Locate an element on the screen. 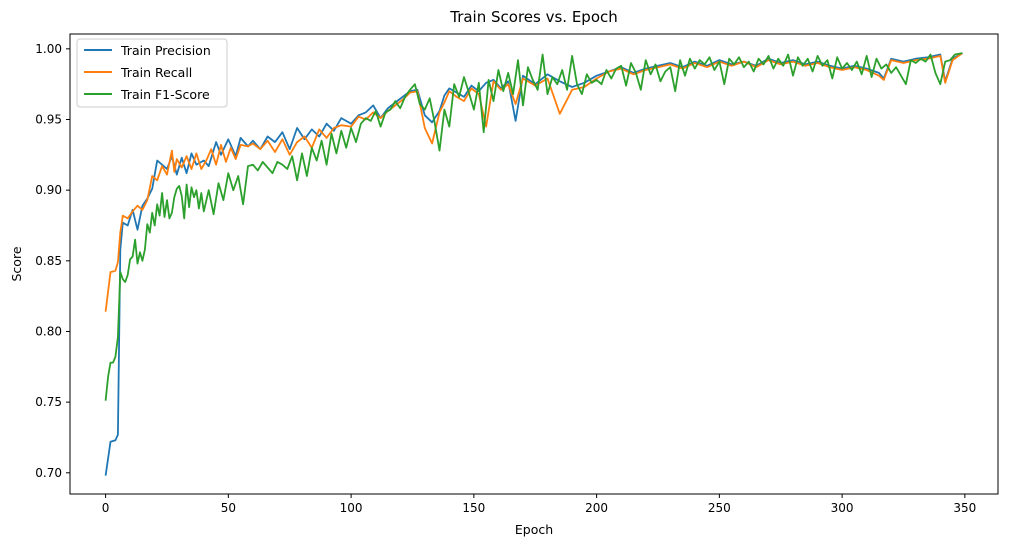 The height and width of the screenshot is (547, 1010). y-tick-label: 0.80 is located at coordinates (48, 331).